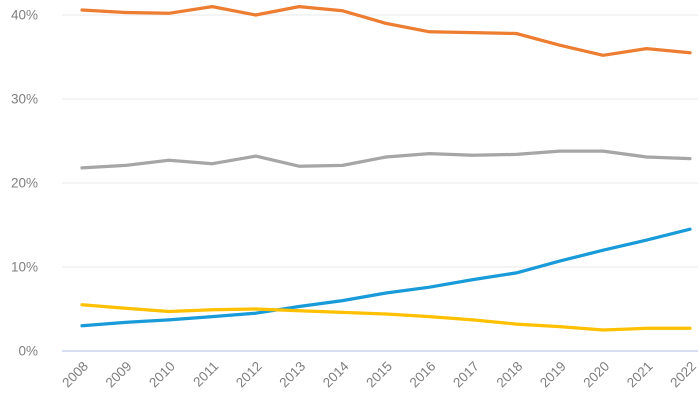 Image resolution: width=700 pixels, height=405 pixels. What do you see at coordinates (423, 375) in the screenshot?
I see `x-axis-tick-label: 2016` at bounding box center [423, 375].